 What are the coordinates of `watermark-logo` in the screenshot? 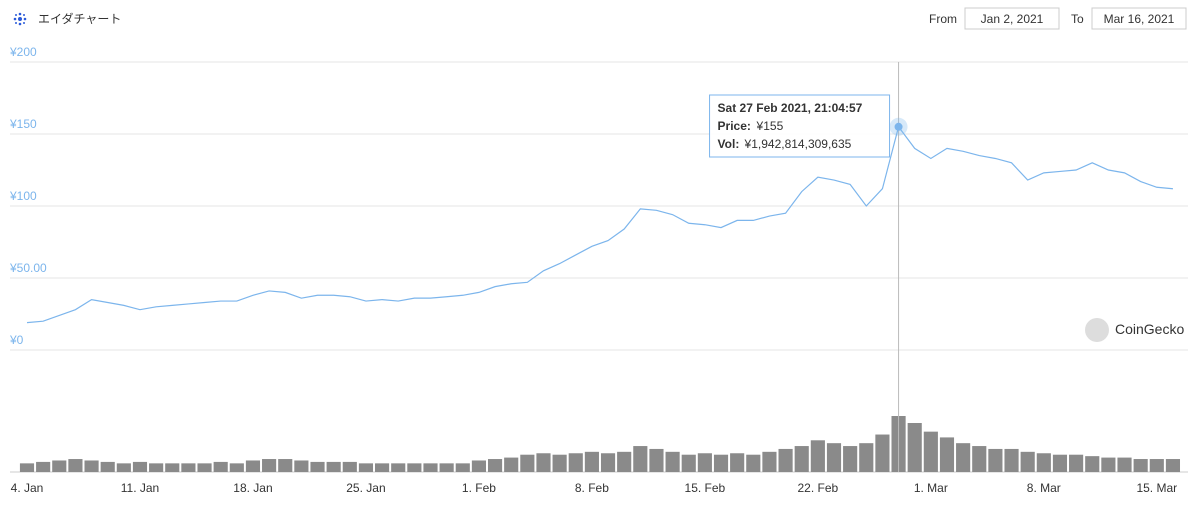 It's located at (1097, 330).